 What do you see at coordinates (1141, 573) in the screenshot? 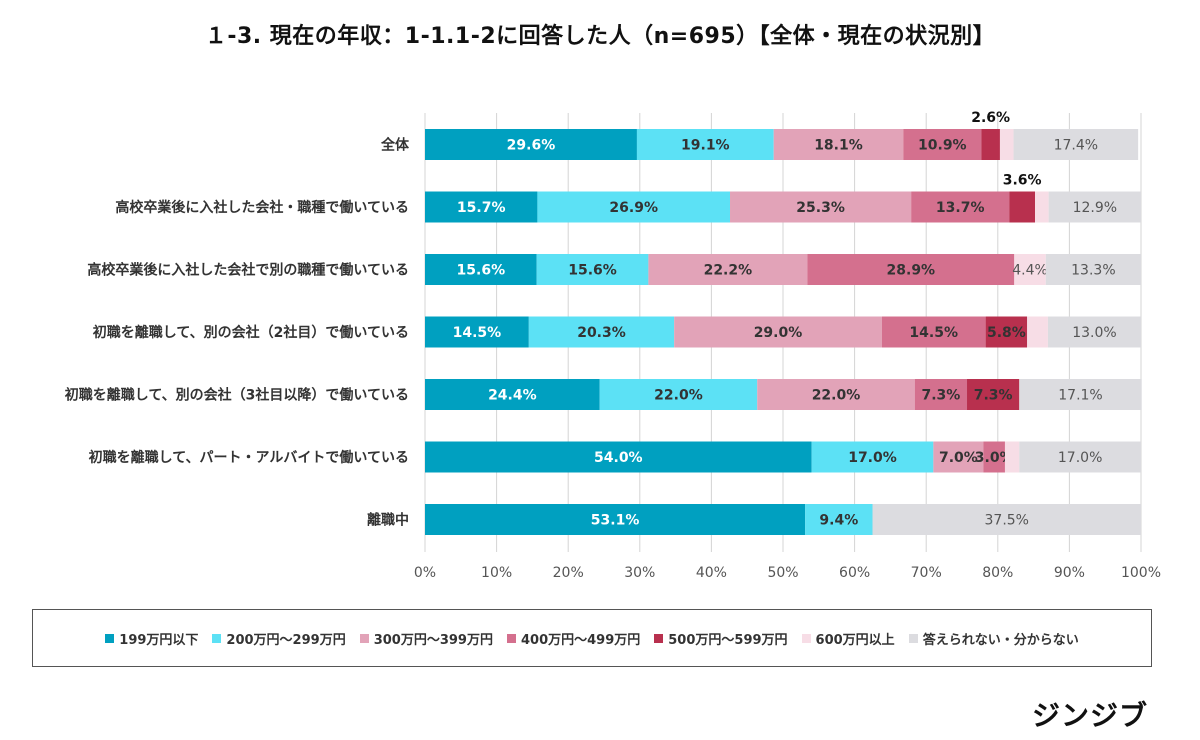
I see `x-tick-label: 100%` at bounding box center [1141, 573].